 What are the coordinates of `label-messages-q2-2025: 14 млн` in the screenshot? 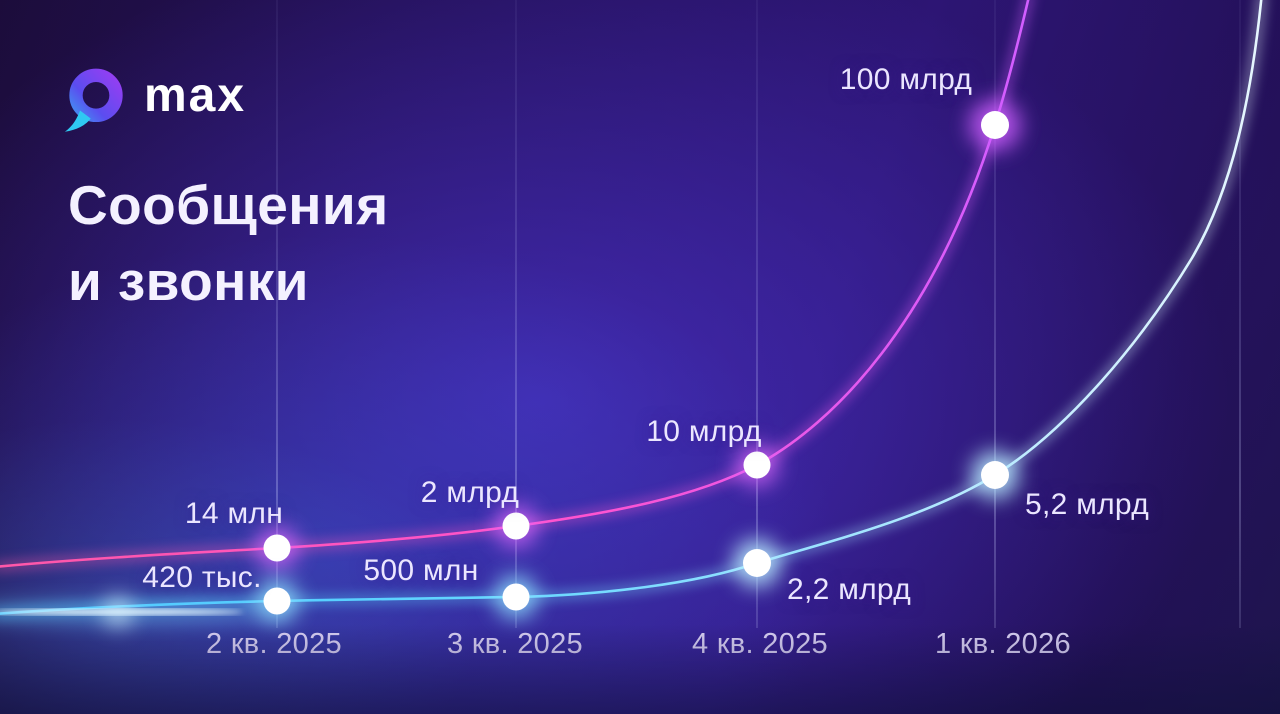 It's located at (234, 513).